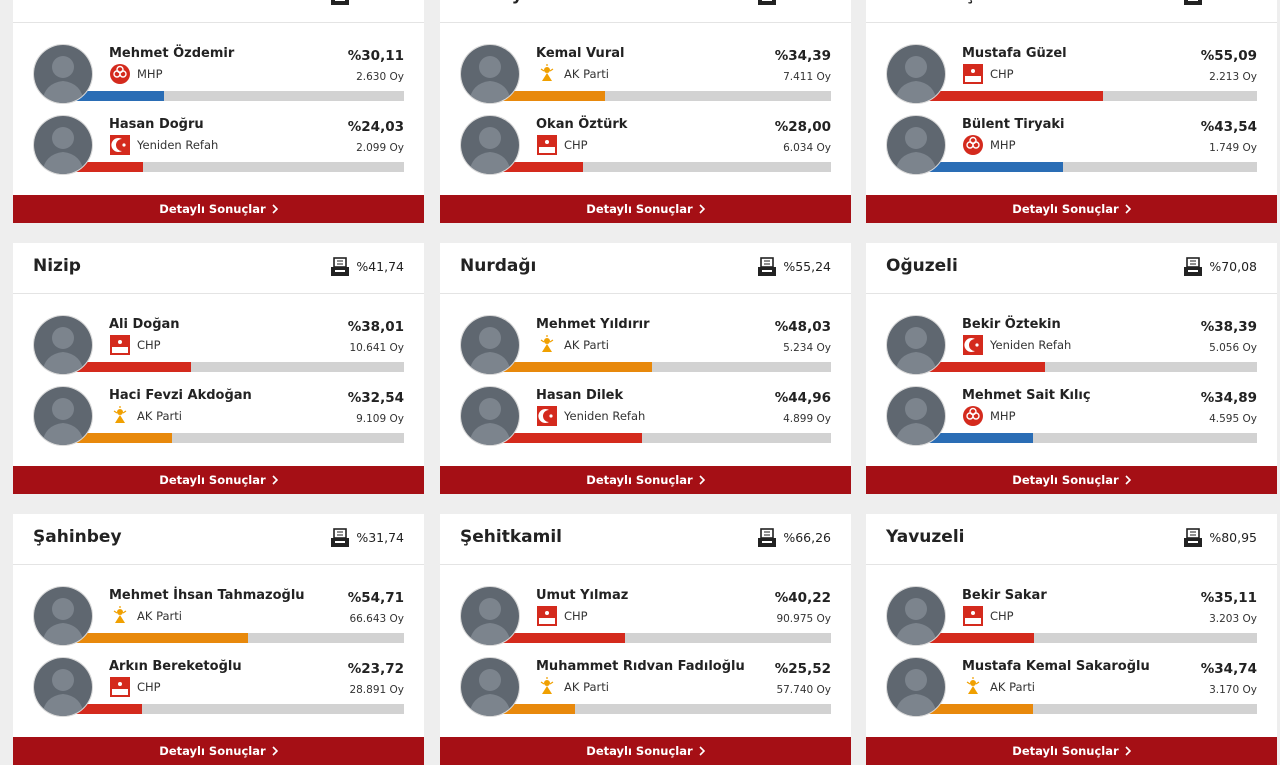 This screenshot has height=765, width=1280. I want to click on percent: %35,11, so click(1228, 598).